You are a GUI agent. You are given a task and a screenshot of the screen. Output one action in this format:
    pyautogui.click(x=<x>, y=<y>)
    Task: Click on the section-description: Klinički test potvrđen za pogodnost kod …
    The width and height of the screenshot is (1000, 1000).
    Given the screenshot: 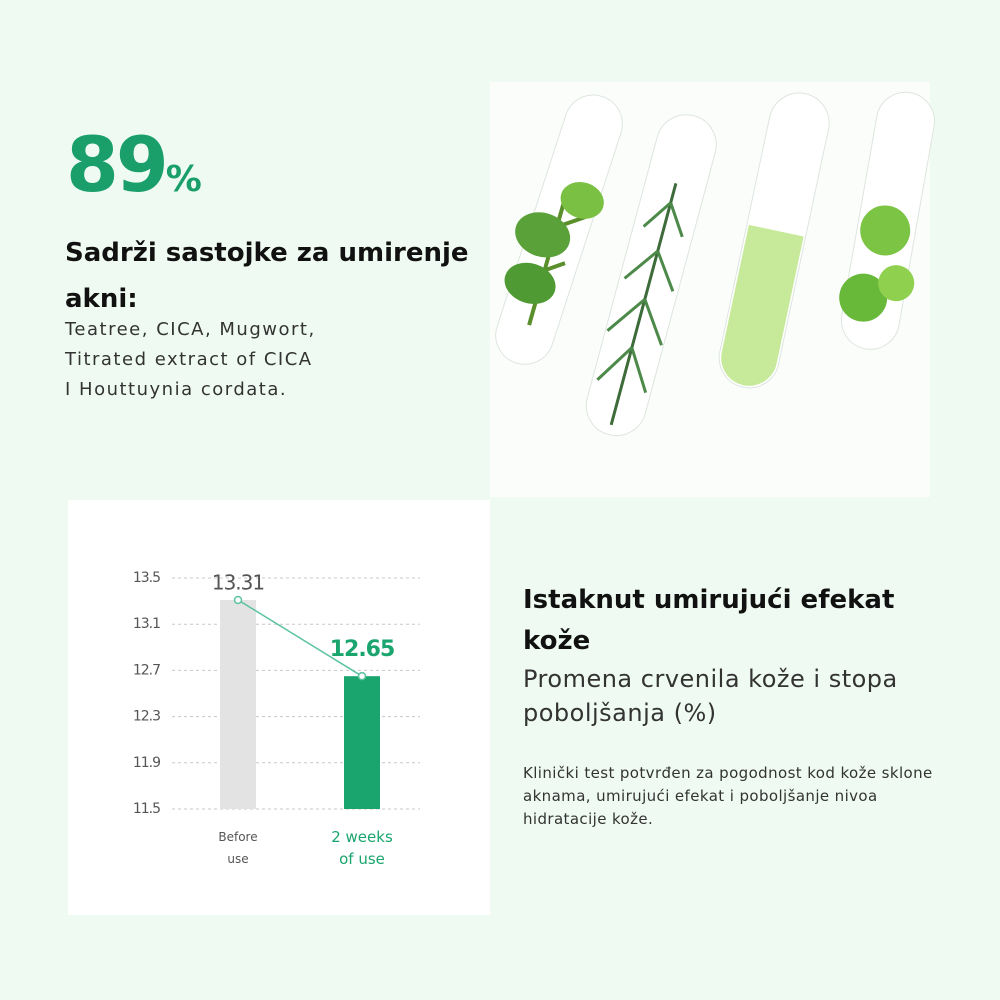 What is the action you would take?
    pyautogui.click(x=728, y=796)
    